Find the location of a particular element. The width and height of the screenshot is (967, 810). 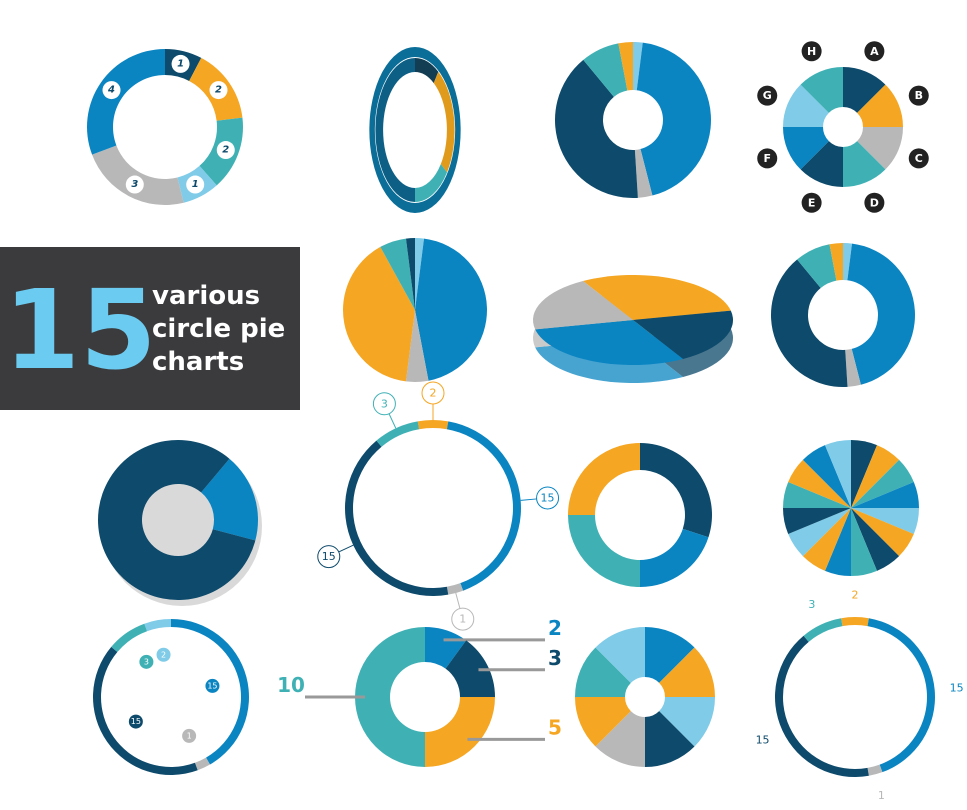

segment-label: C is located at coordinates (919, 158).